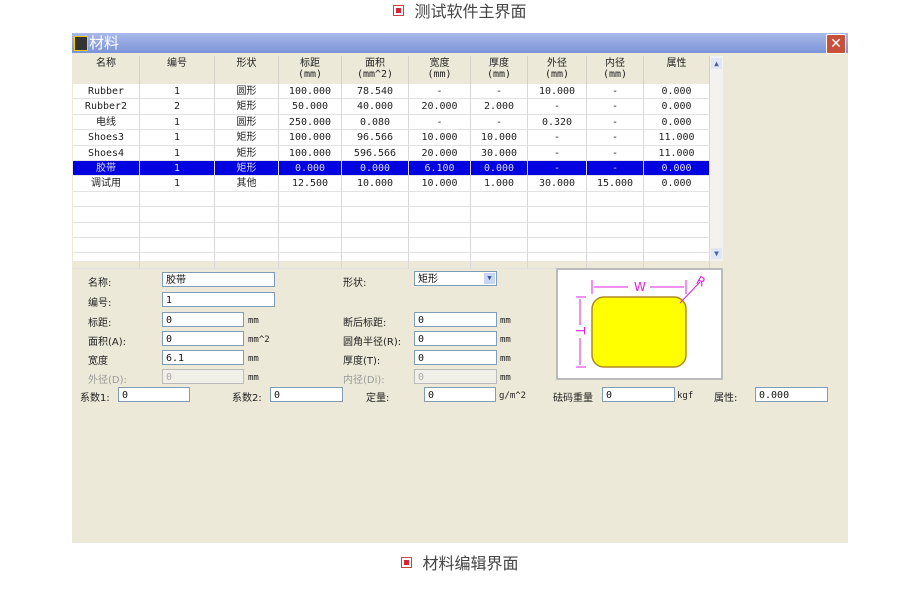  Describe the element at coordinates (836, 44) in the screenshot. I see `close-button: ✕` at that location.